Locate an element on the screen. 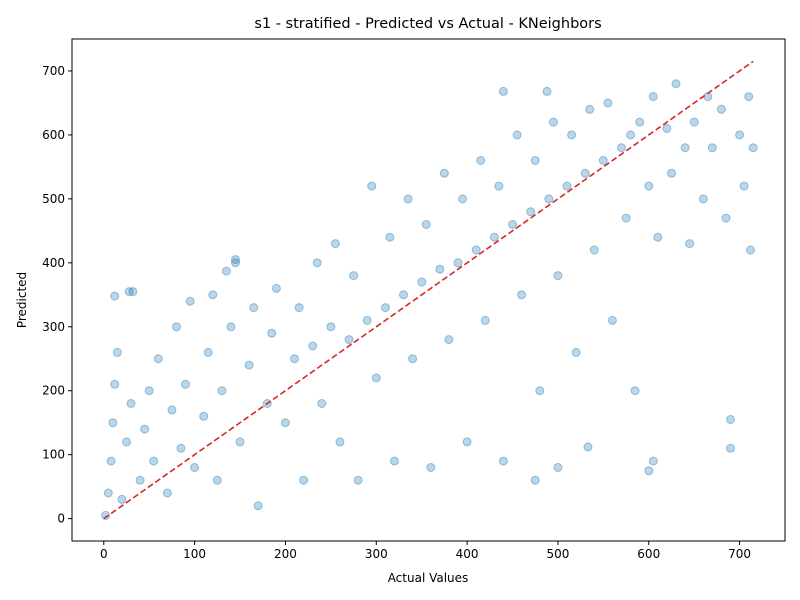 The height and width of the screenshot is (600, 800). x-tick-label: 600 is located at coordinates (648, 554).